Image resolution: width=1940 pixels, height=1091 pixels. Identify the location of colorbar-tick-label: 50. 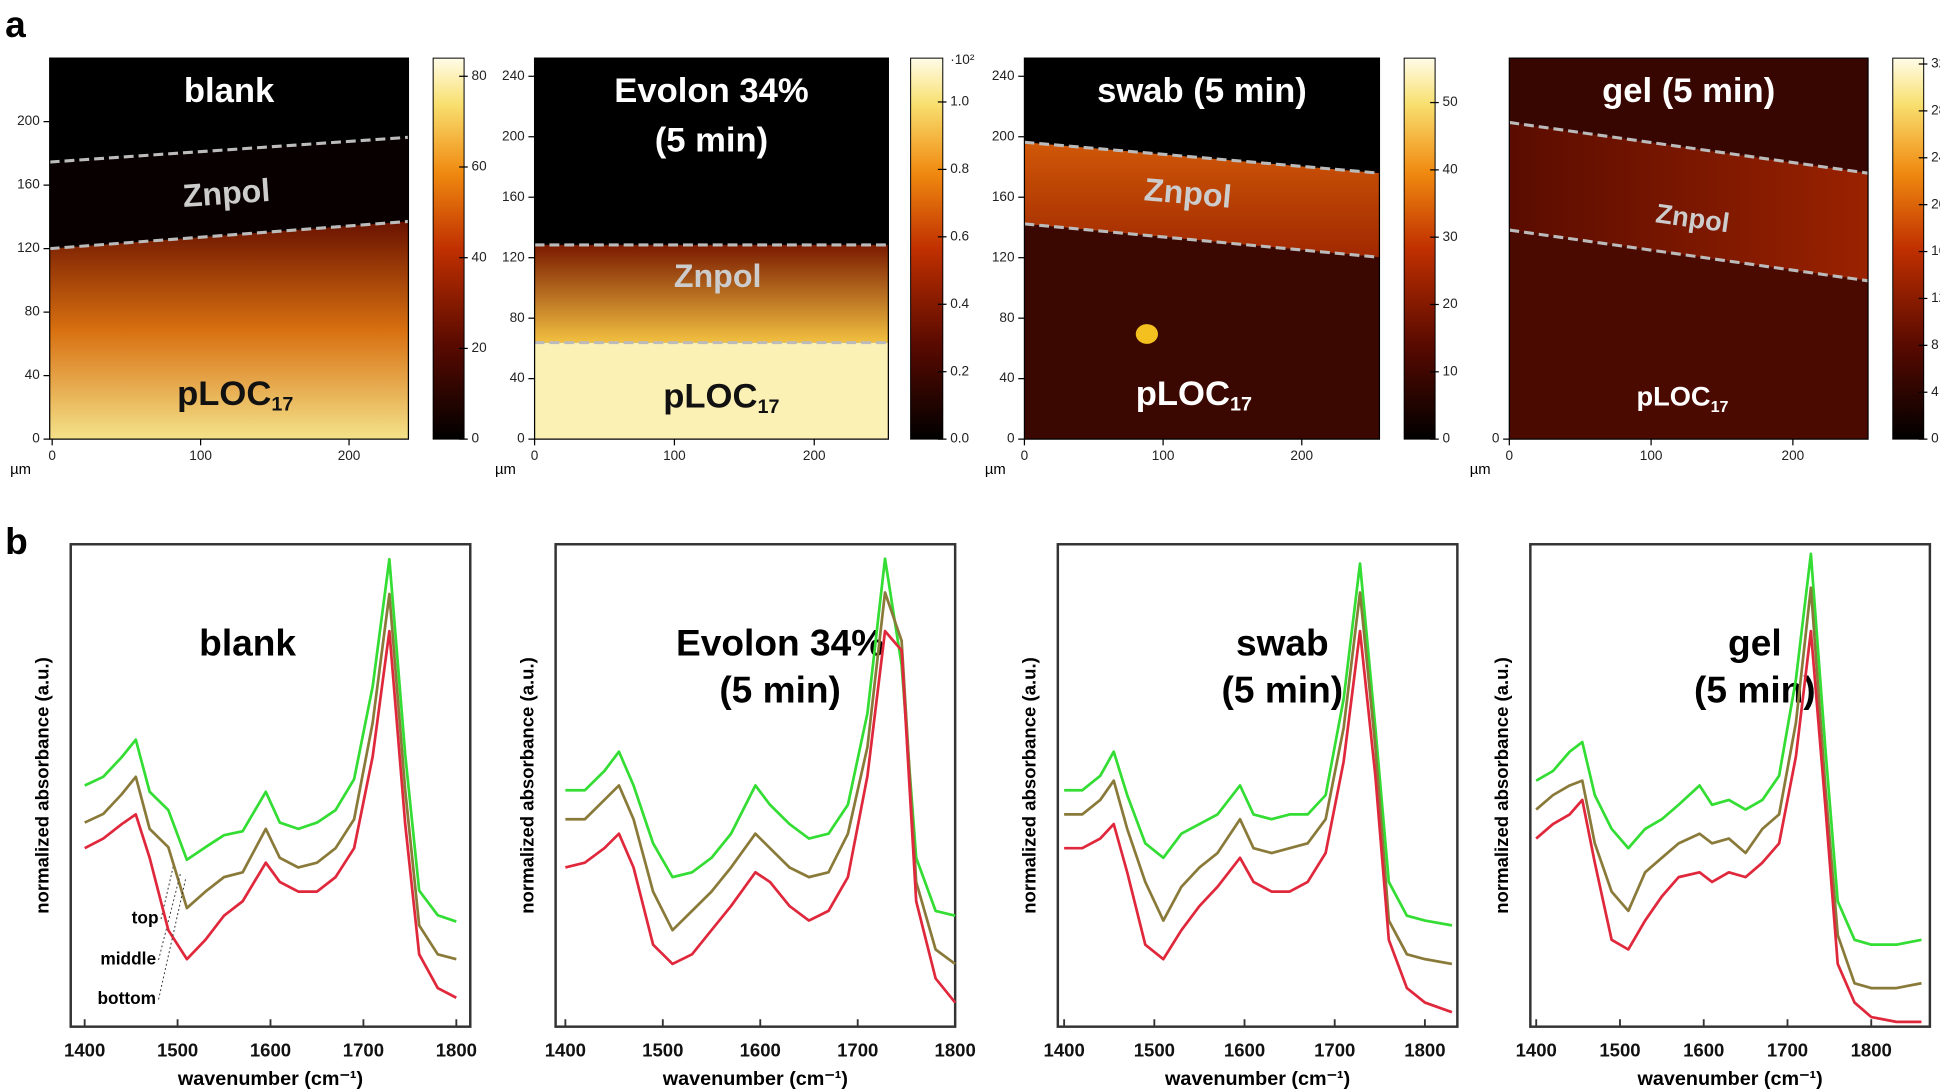
(1451, 101).